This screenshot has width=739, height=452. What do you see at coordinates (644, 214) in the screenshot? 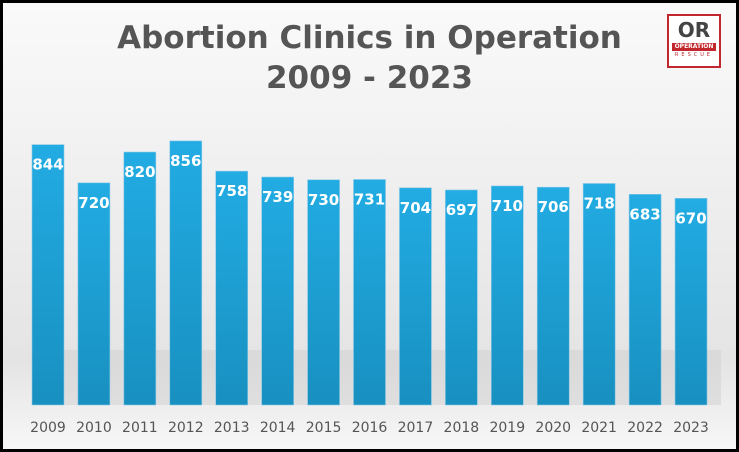
I see `data-label-2022: 683` at bounding box center [644, 214].